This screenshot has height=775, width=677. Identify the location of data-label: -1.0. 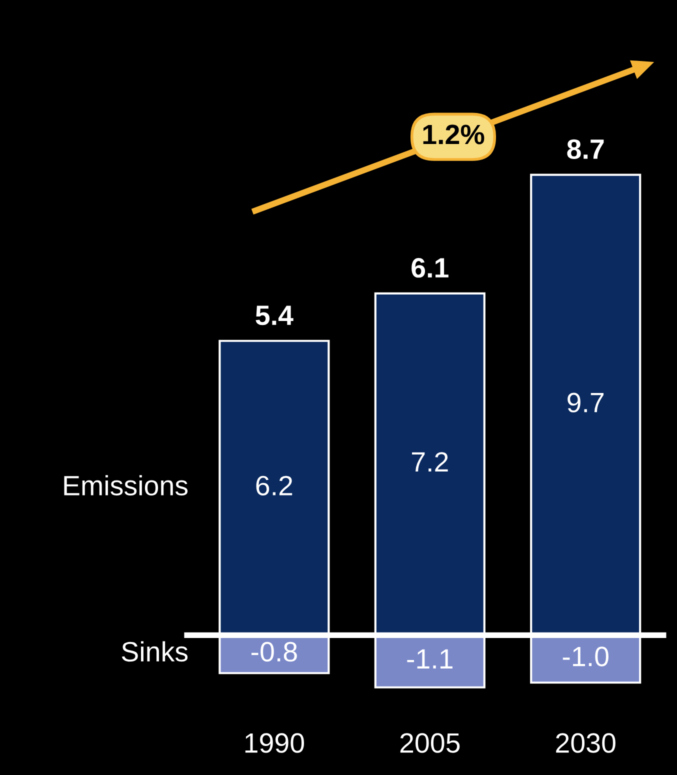
(585, 656).